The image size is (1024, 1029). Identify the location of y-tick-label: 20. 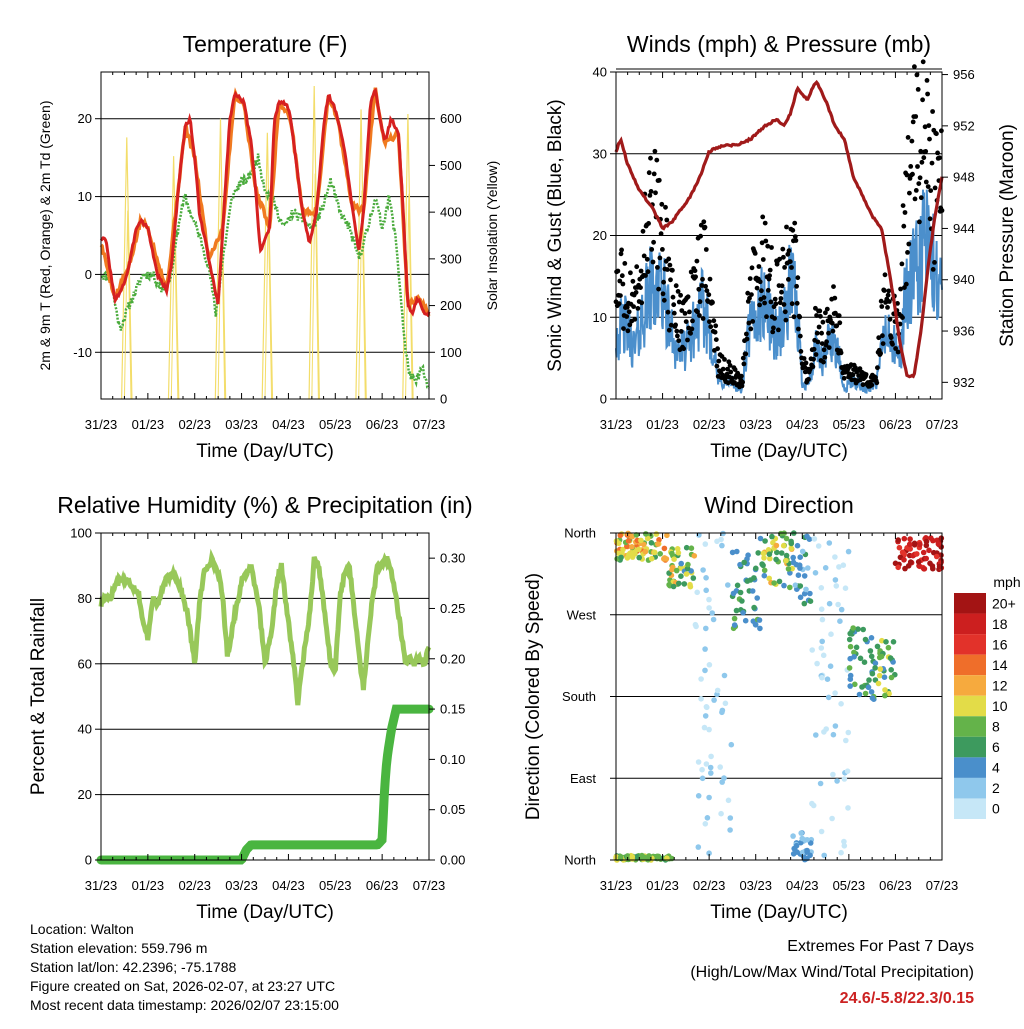
(85, 794).